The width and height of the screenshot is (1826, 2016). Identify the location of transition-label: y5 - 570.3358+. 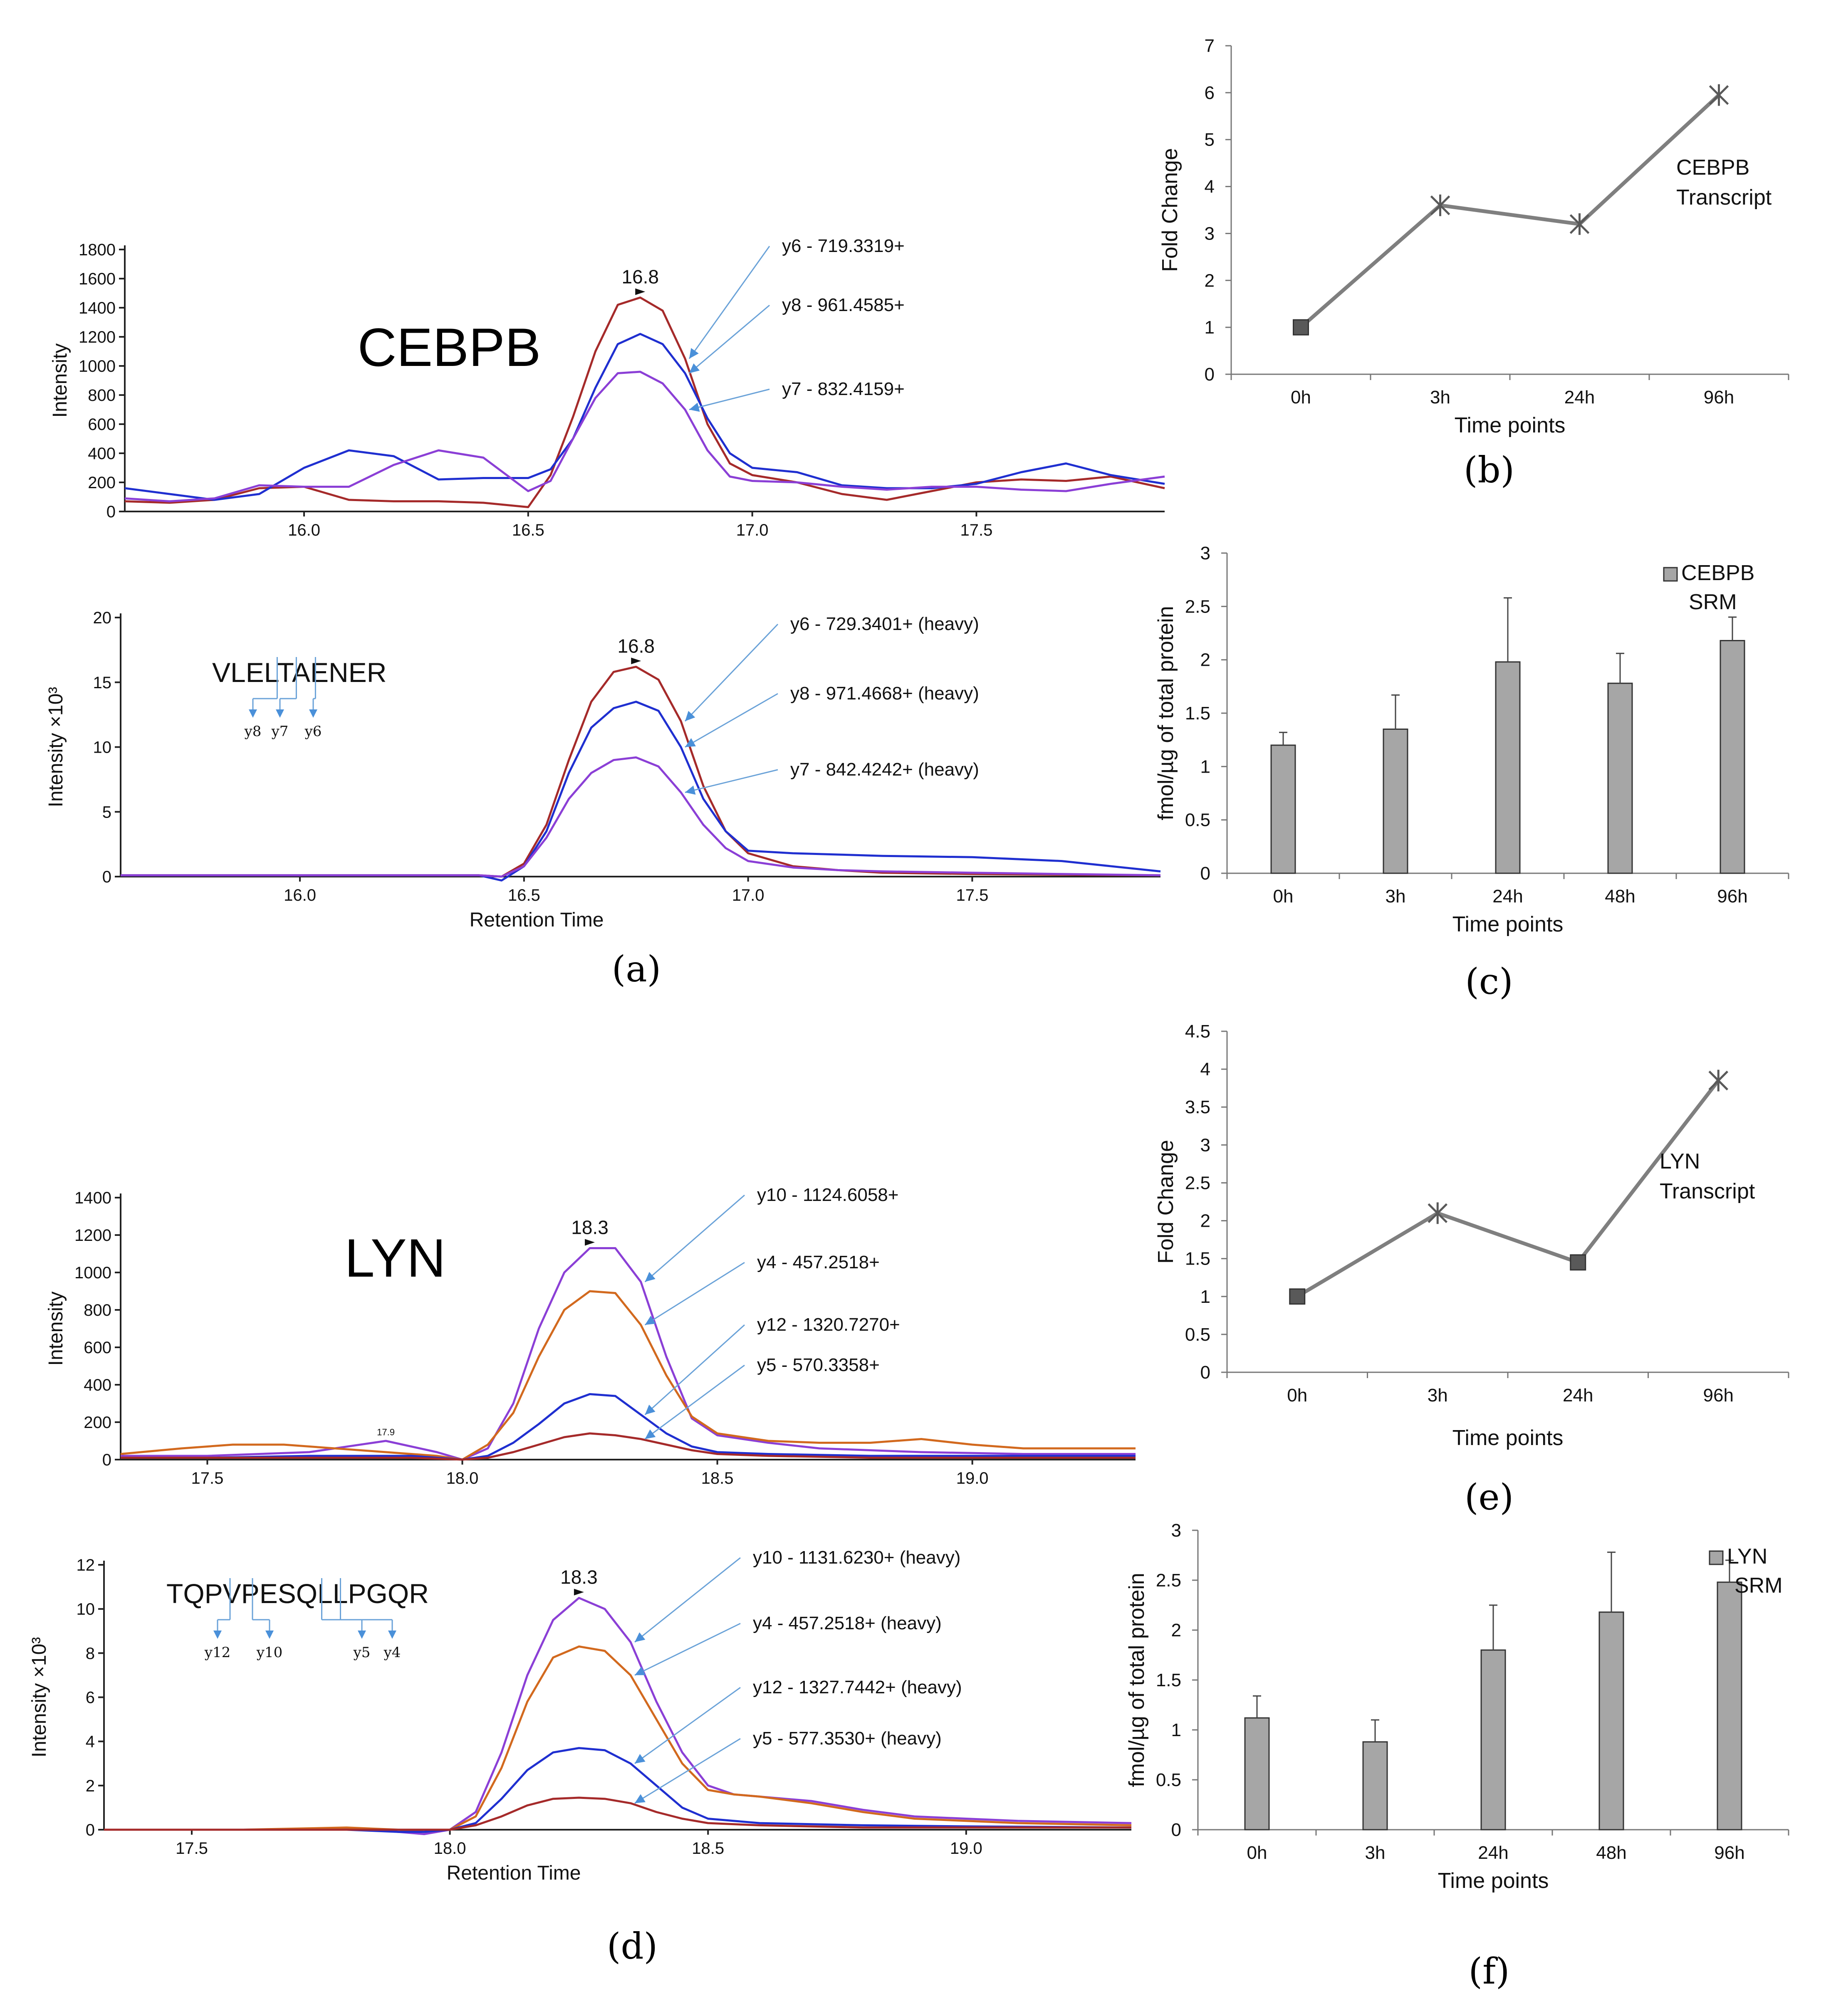
(818, 1365).